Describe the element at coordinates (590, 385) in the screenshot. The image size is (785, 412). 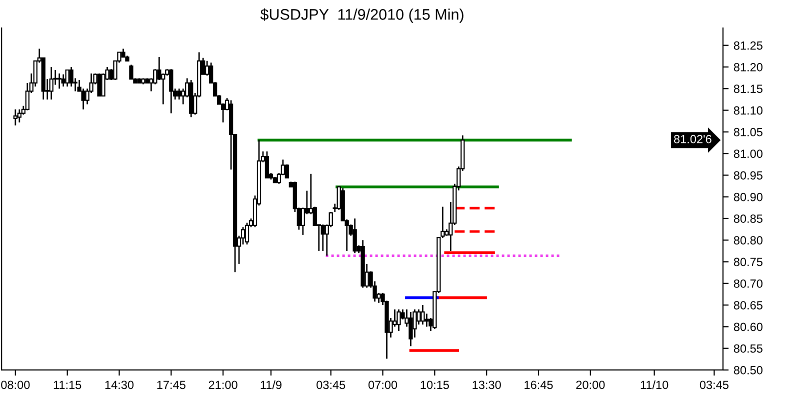
I see `x-tick-label: 20:00` at that location.